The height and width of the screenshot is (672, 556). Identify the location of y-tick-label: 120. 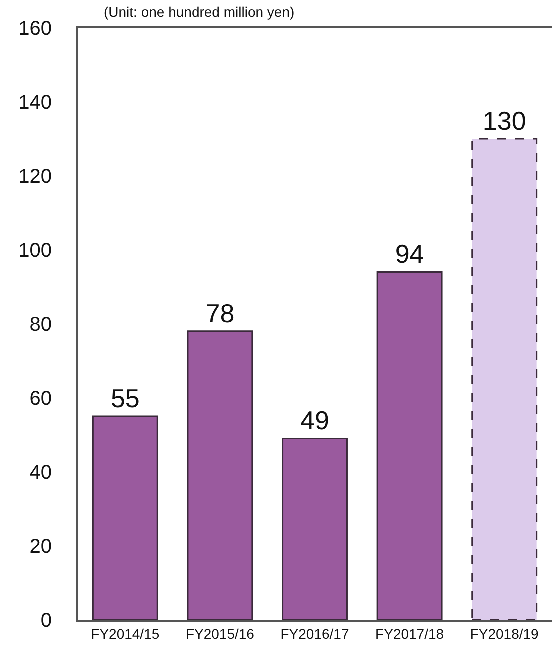
(35, 177).